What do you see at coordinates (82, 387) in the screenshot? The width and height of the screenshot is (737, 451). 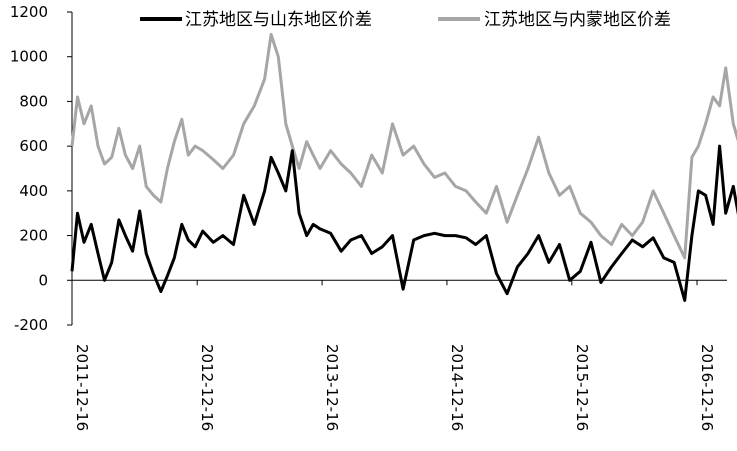 I see `x-tick-label: 2011-12-16` at bounding box center [82, 387].